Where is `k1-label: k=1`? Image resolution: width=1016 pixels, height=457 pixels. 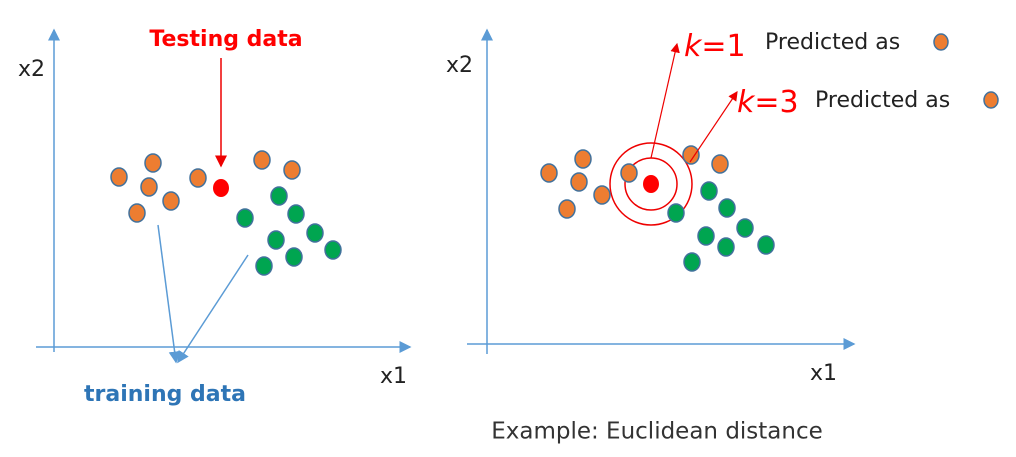 k1-label: k=1 is located at coordinates (715, 46).